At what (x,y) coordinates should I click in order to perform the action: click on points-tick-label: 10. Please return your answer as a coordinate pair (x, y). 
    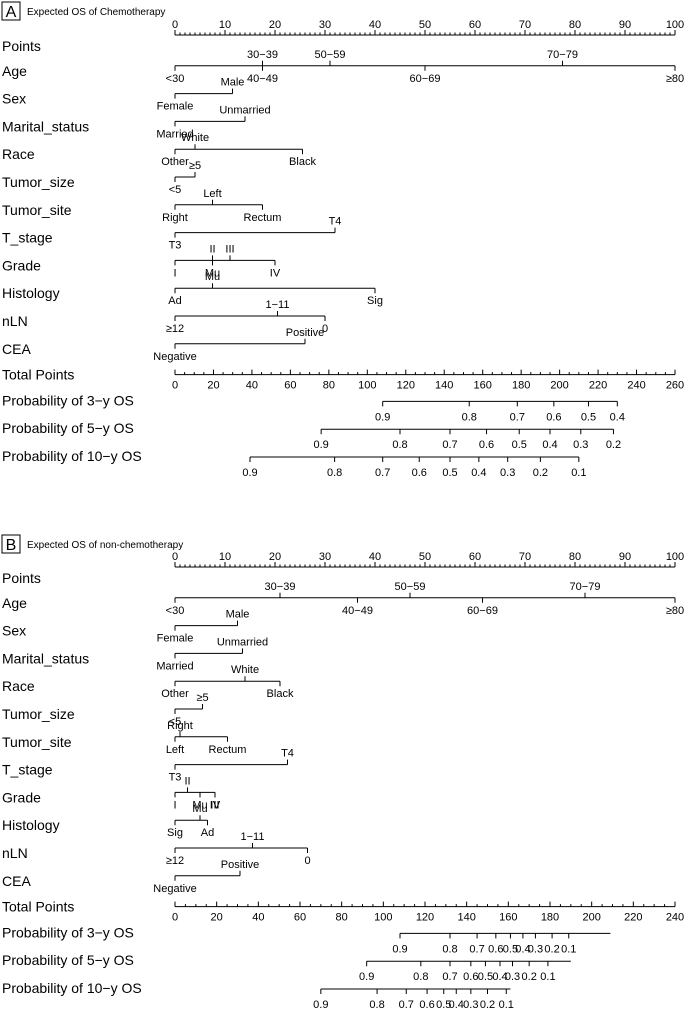
    Looking at the image, I should click on (225, 557).